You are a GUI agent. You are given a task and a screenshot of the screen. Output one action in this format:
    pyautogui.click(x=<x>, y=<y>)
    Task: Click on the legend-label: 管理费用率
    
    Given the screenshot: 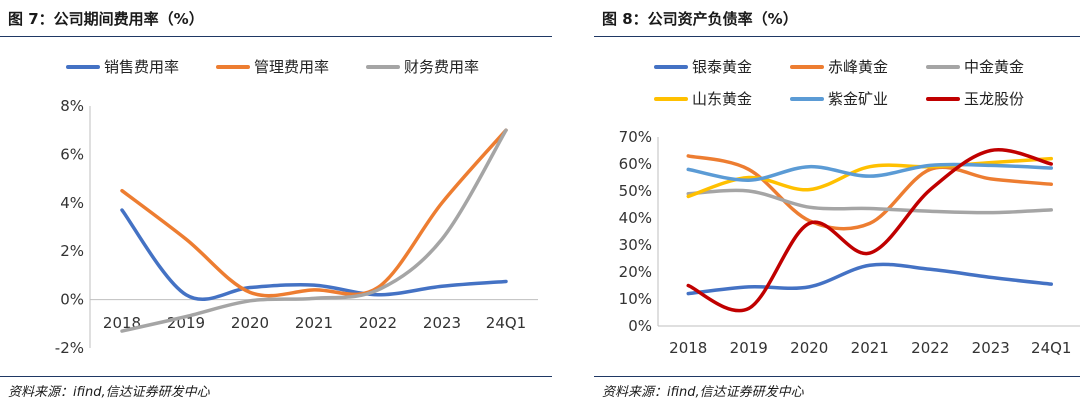 What is the action you would take?
    pyautogui.click(x=292, y=67)
    